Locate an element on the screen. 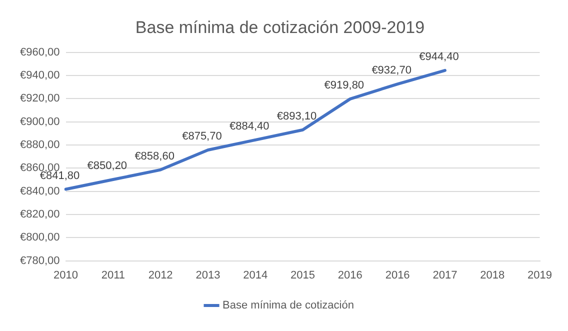 The width and height of the screenshot is (568, 331). y-tick-label: €840,00 is located at coordinates (40, 191).